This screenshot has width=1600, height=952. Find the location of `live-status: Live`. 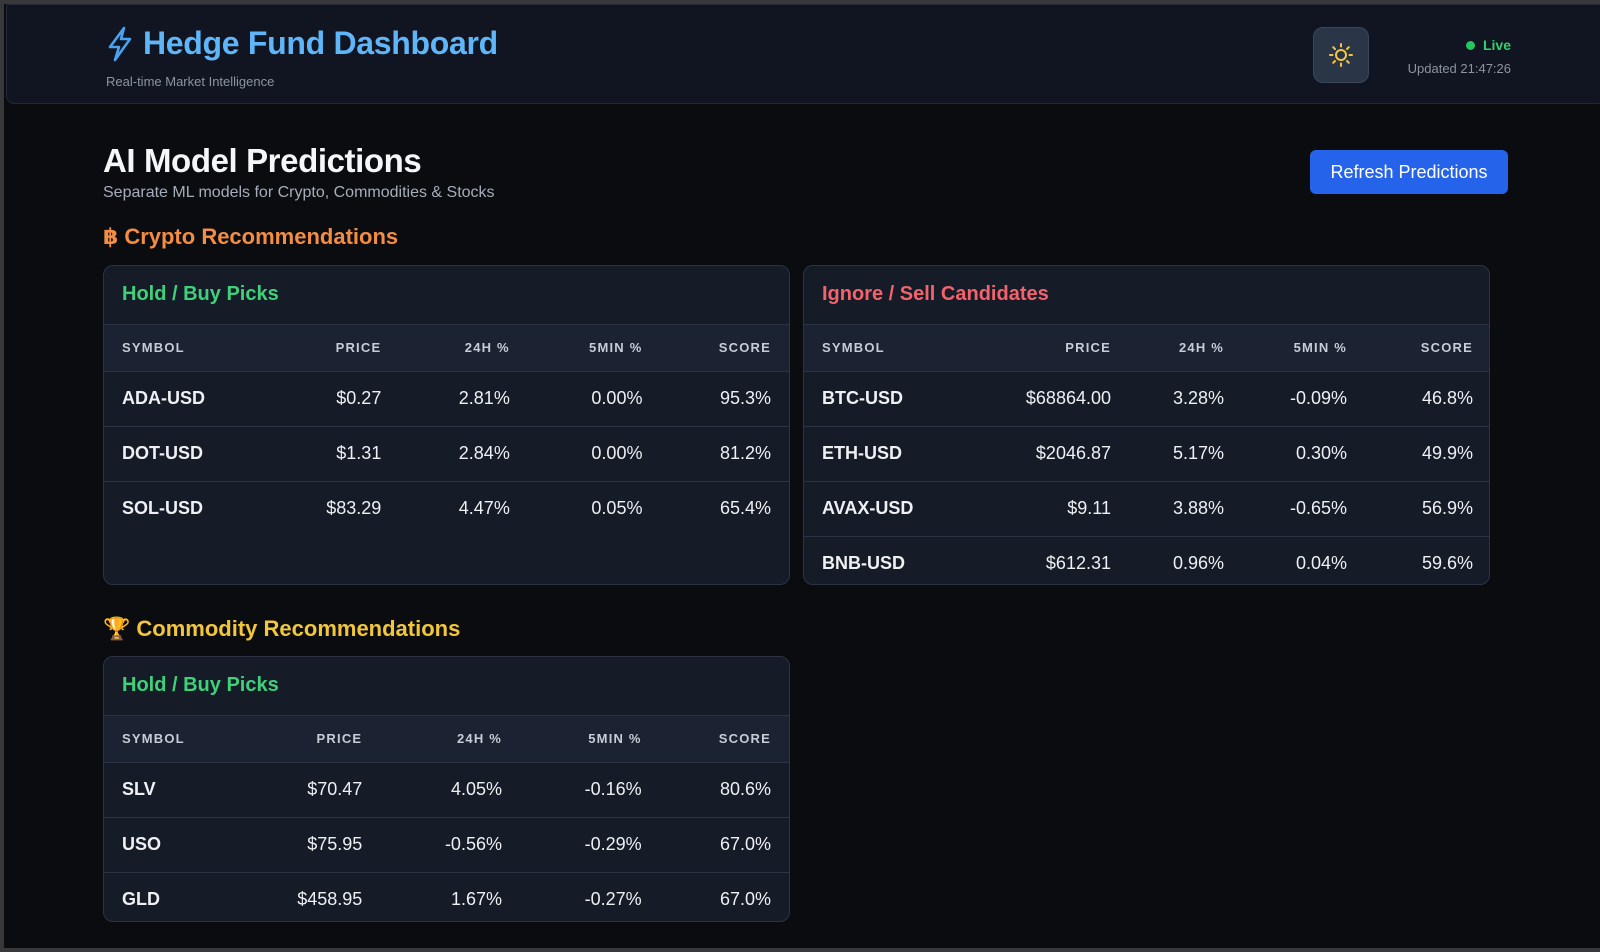

live-status: Live is located at coordinates (1488, 45).